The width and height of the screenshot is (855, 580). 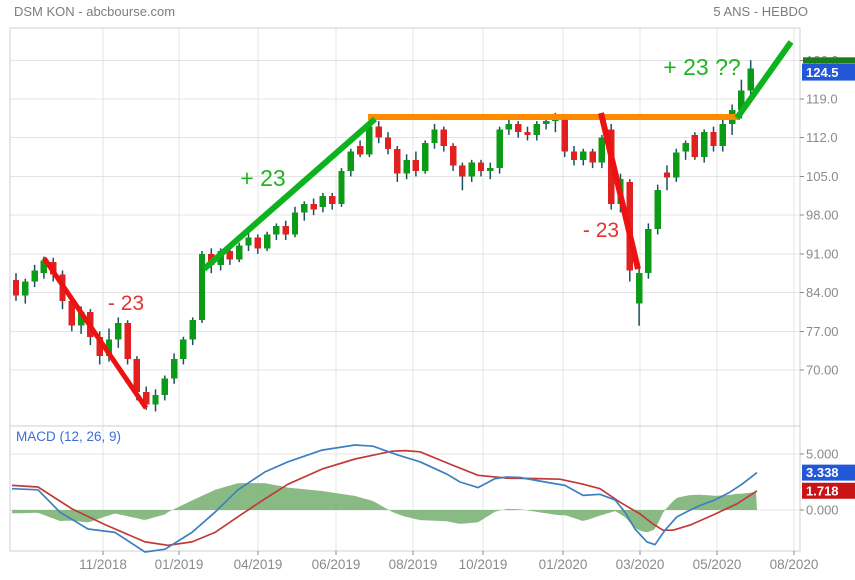 What do you see at coordinates (68, 436) in the screenshot?
I see `macd-indicator-label: MACD (12, 26, 9)` at bounding box center [68, 436].